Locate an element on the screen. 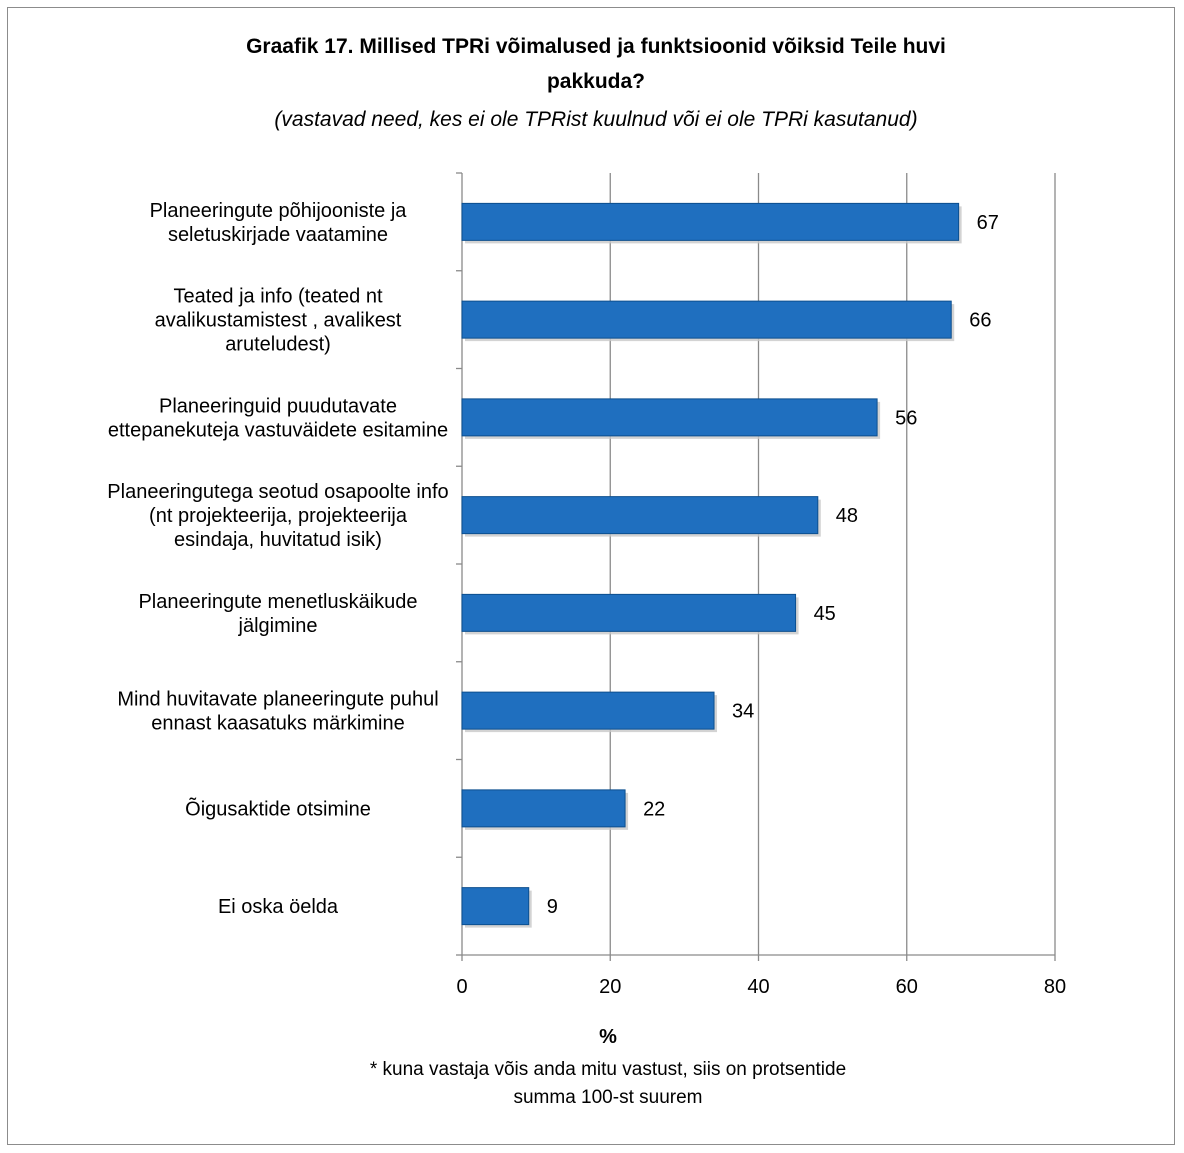  x-axis-title: % is located at coordinates (608, 1037).